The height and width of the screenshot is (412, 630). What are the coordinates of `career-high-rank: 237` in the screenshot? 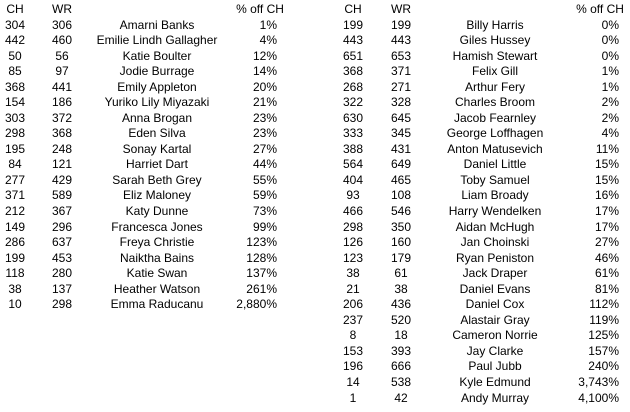 It's located at (353, 319).